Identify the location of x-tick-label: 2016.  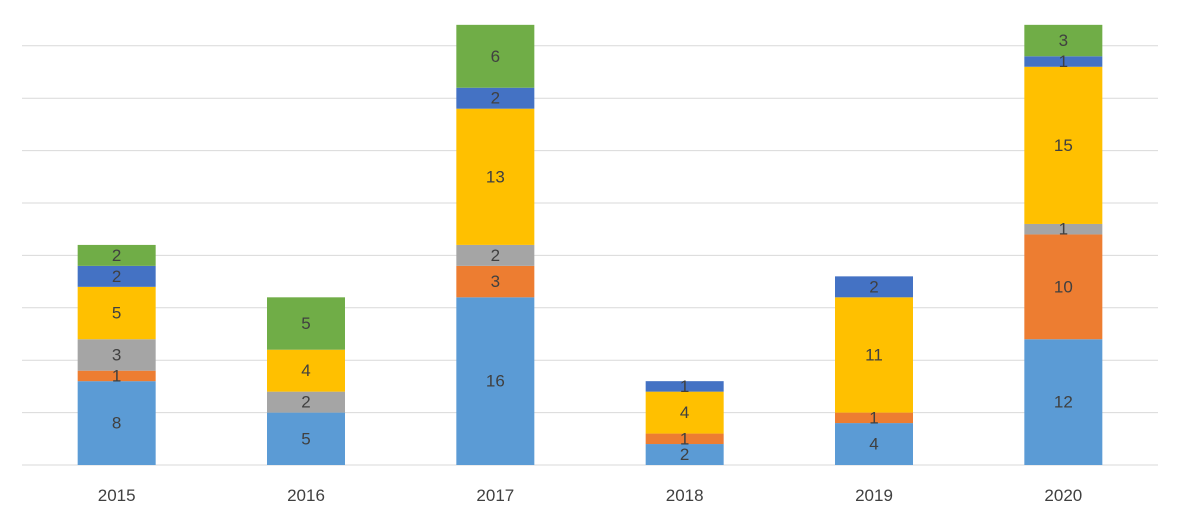
(306, 495).